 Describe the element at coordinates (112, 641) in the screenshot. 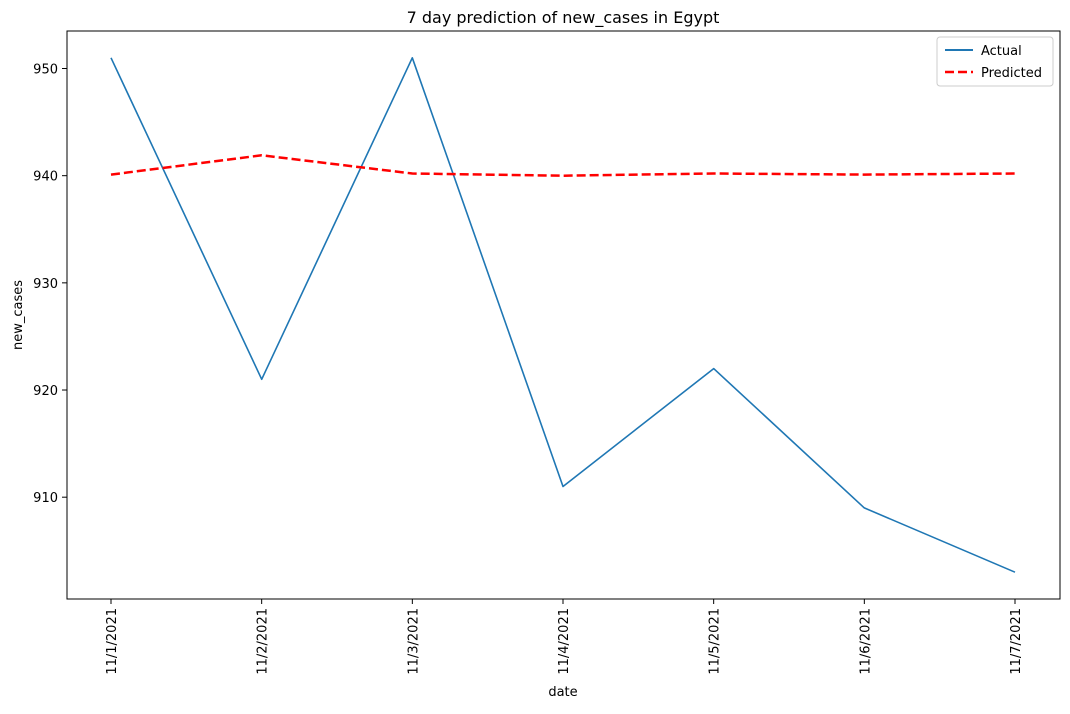

I see `x-tick-label: 11/1/2021` at that location.